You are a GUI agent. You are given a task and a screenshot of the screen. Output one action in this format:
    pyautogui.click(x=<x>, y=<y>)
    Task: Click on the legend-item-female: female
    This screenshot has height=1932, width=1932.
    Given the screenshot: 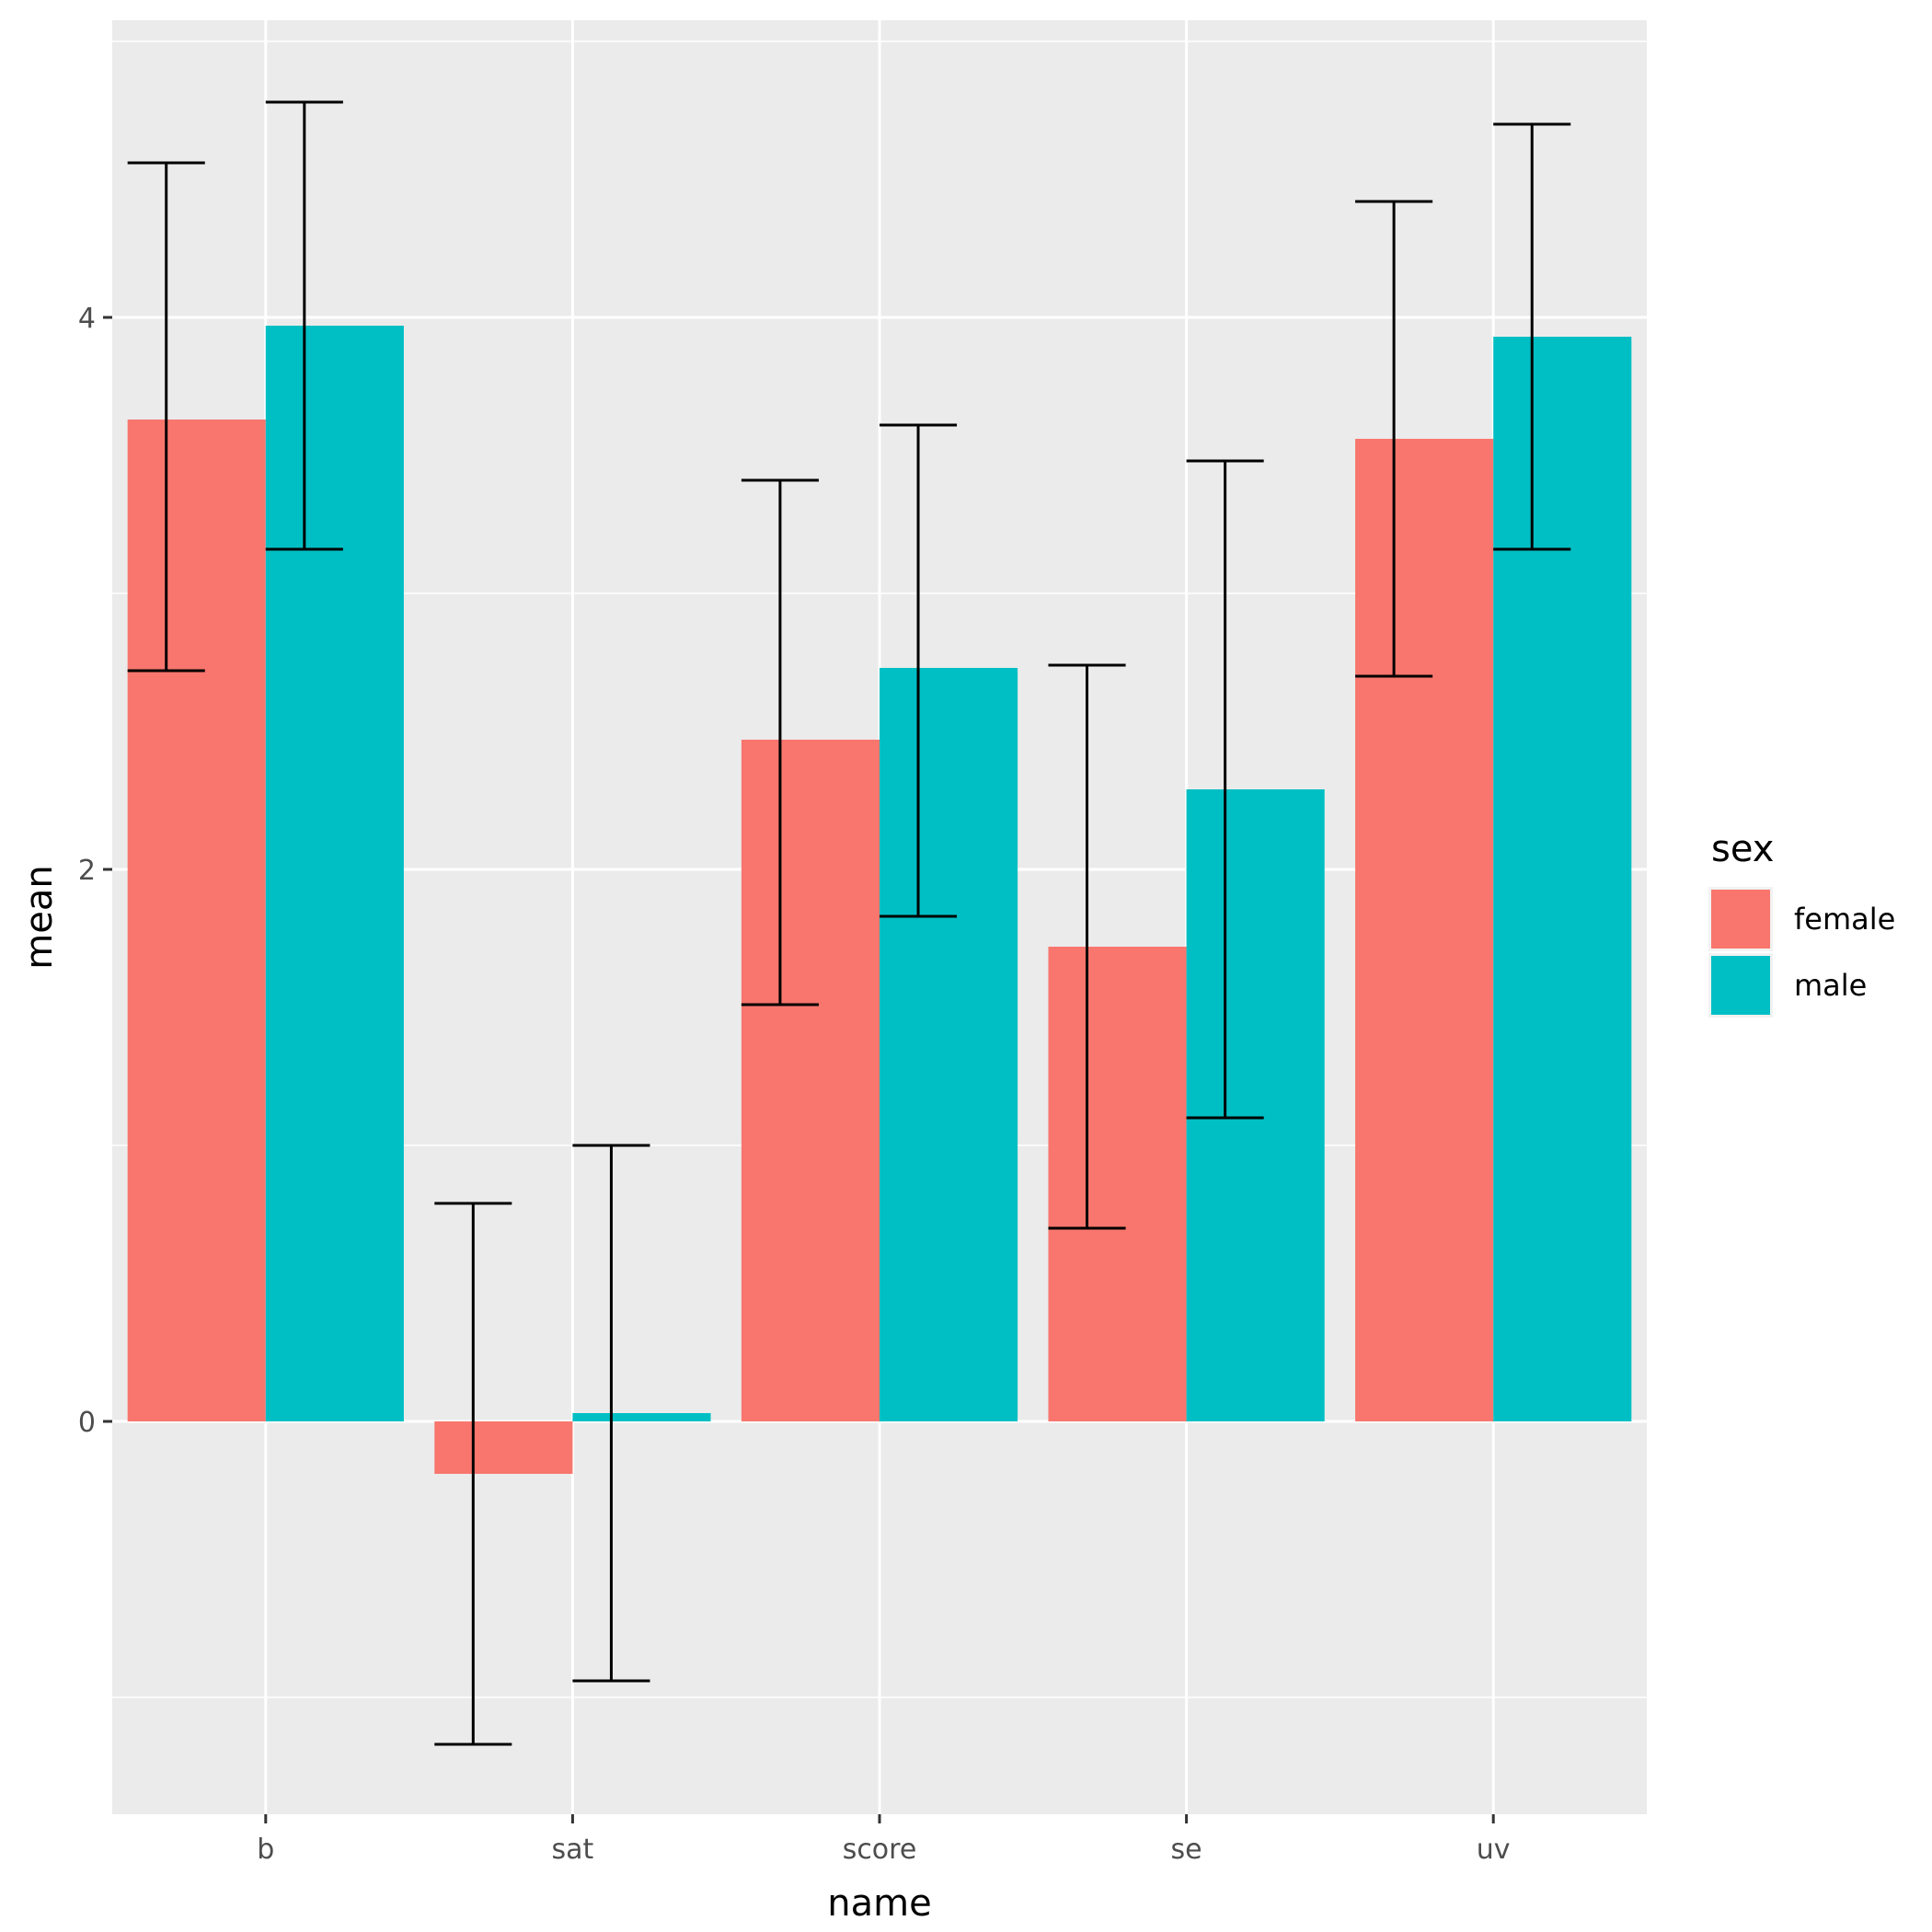 What is the action you would take?
    pyautogui.click(x=1801, y=919)
    